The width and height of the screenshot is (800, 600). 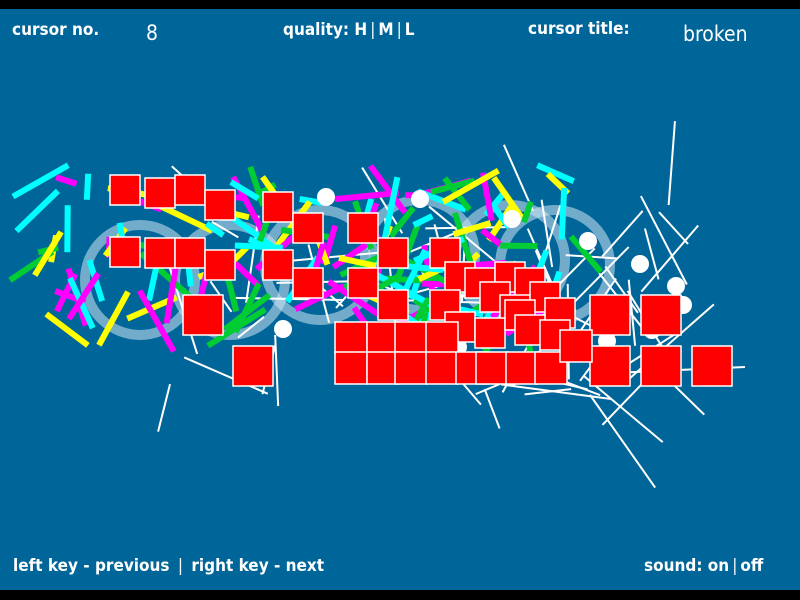 What do you see at coordinates (718, 566) in the screenshot?
I see `sound-on-option: on` at bounding box center [718, 566].